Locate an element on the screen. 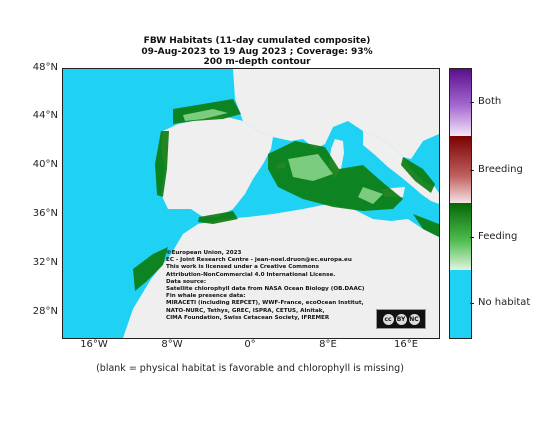 Image resolution: width=538 pixels, height=421 pixels. colorbar-feeding is located at coordinates (460, 236).